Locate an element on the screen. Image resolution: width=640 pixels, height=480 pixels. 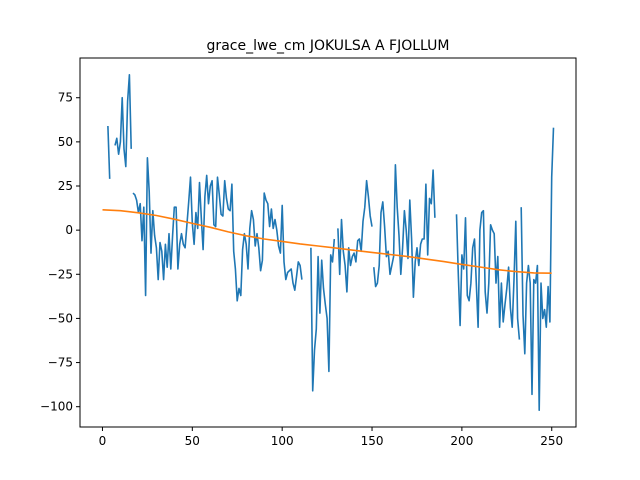
x-axis: 0 50 100 150 200 250 is located at coordinates (331, 437).